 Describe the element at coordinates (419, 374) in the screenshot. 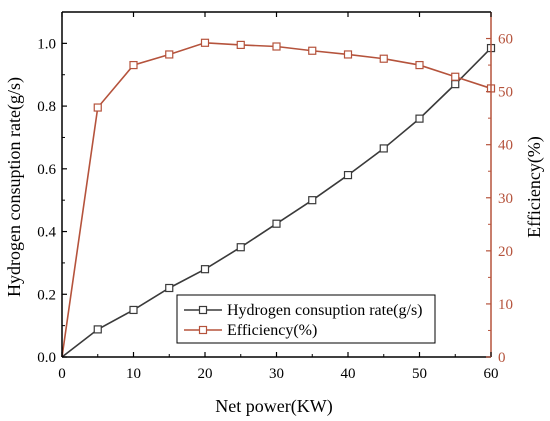

I see `x-tick-label: 50` at that location.